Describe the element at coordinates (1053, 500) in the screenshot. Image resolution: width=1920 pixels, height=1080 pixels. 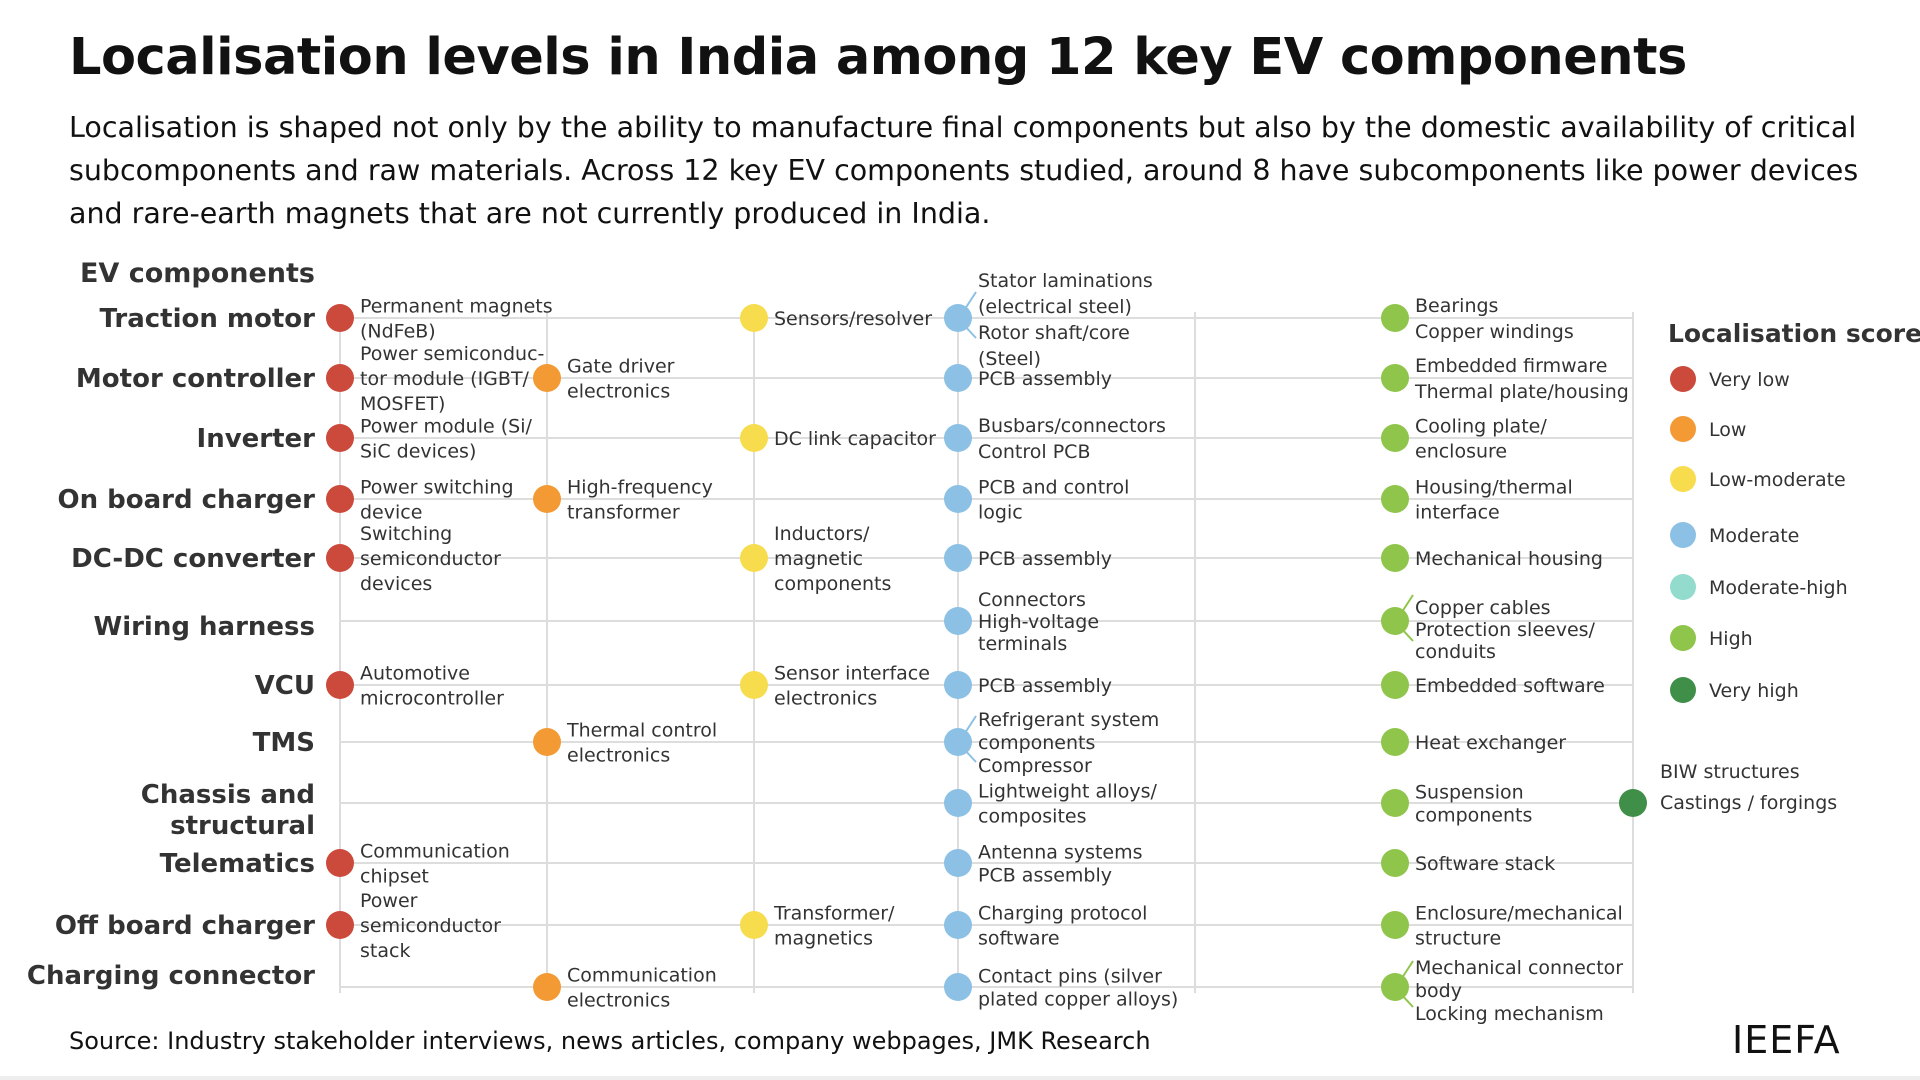
I see `label-on-board-charger-moderate: PCB and control logic` at that location.